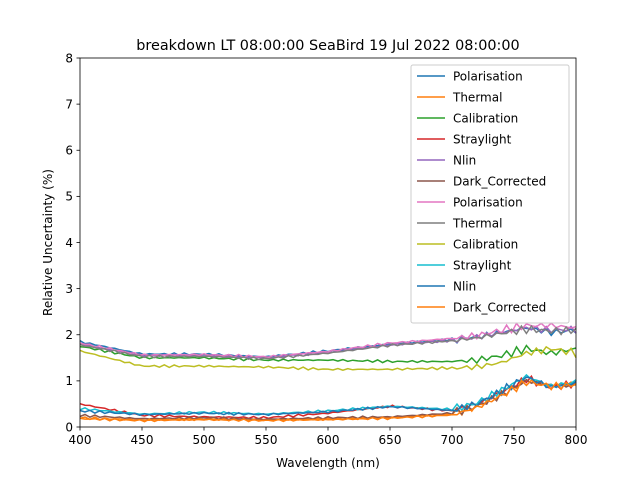  What do you see at coordinates (69, 151) in the screenshot?
I see `y-tick-label: 6` at bounding box center [69, 151].